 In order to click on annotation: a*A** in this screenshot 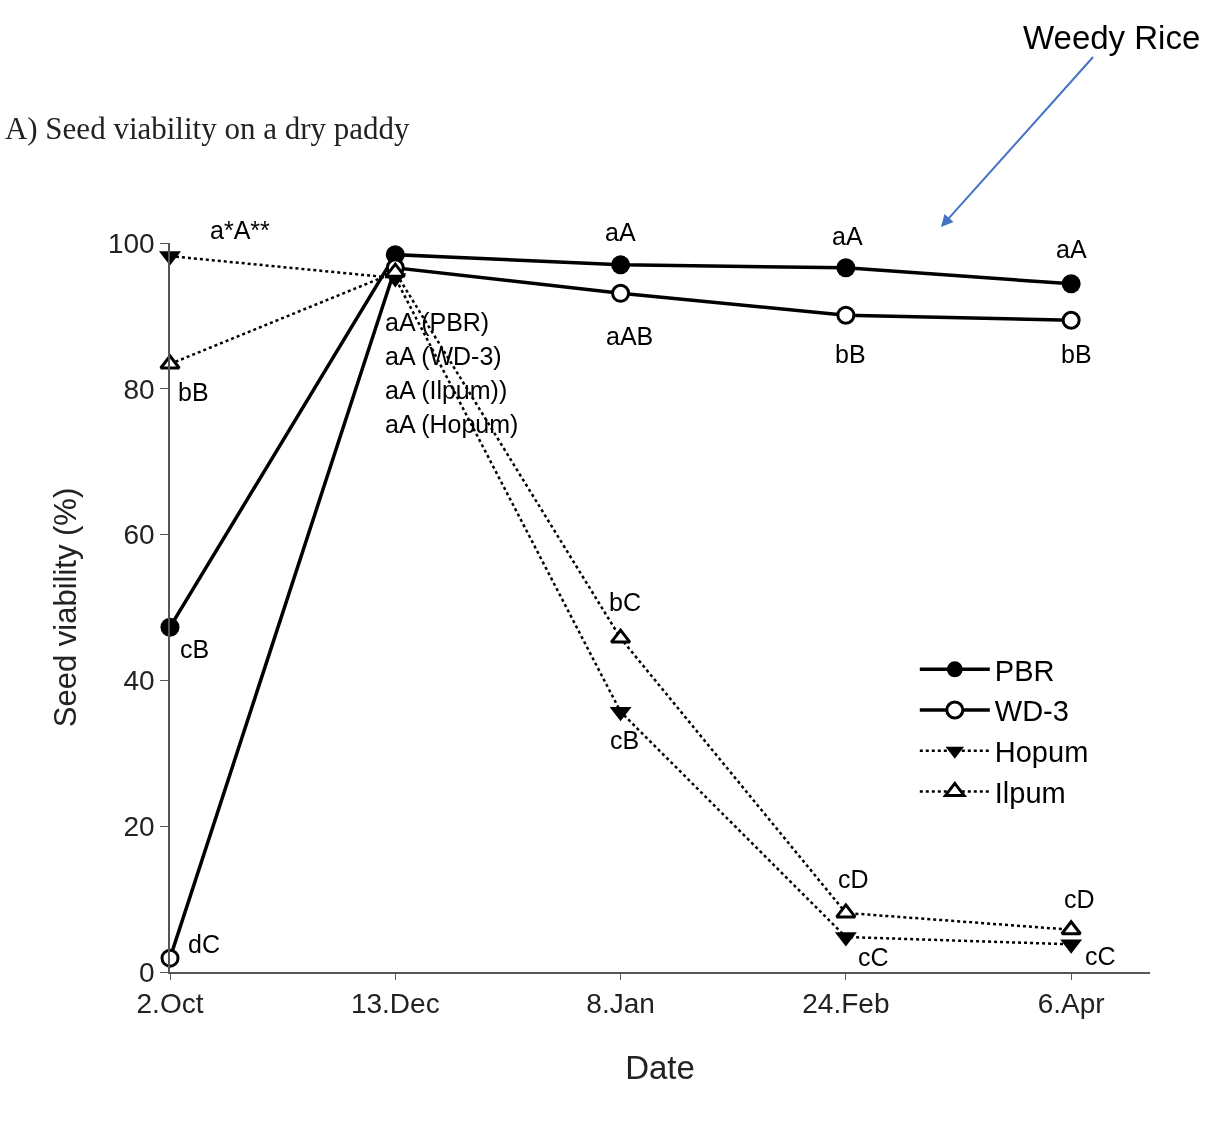, I will do `click(240, 230)`.